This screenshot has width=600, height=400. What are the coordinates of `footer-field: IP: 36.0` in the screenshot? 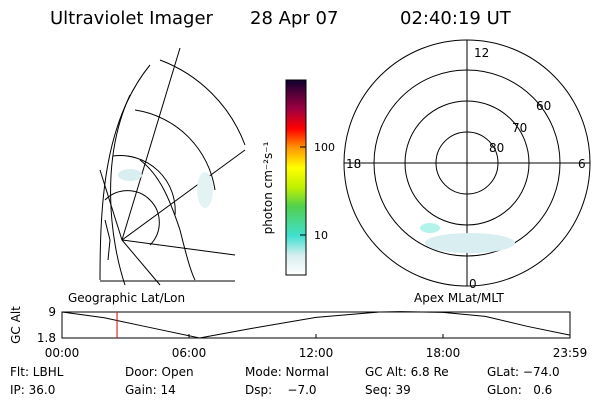 It's located at (32, 390).